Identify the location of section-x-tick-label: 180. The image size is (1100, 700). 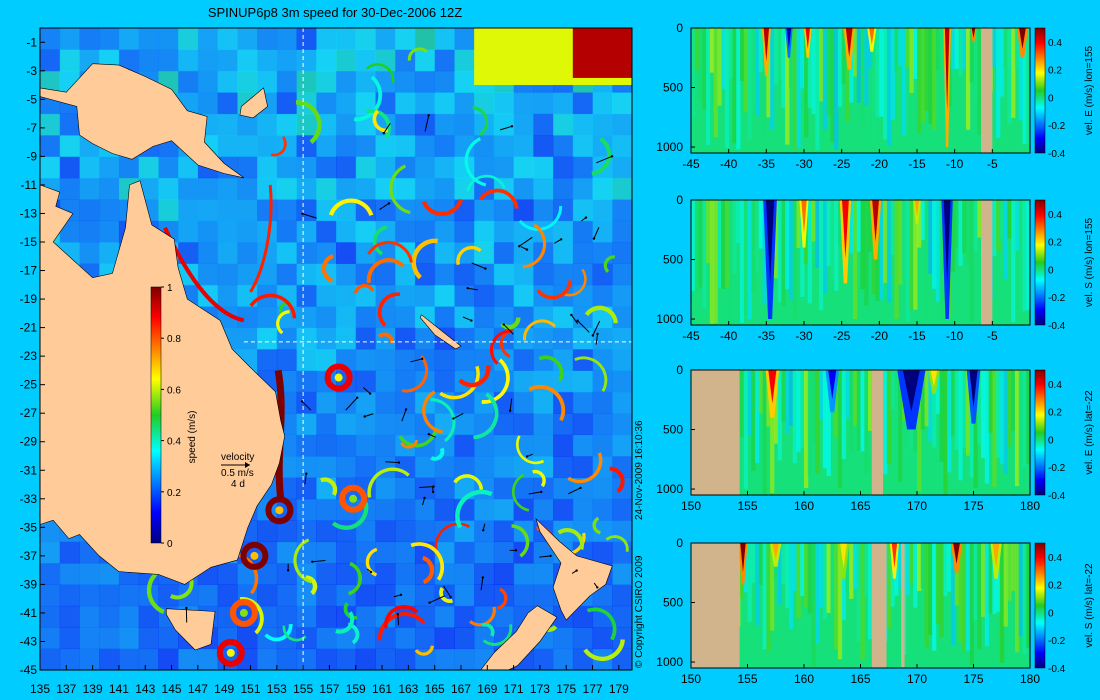
(1030, 679).